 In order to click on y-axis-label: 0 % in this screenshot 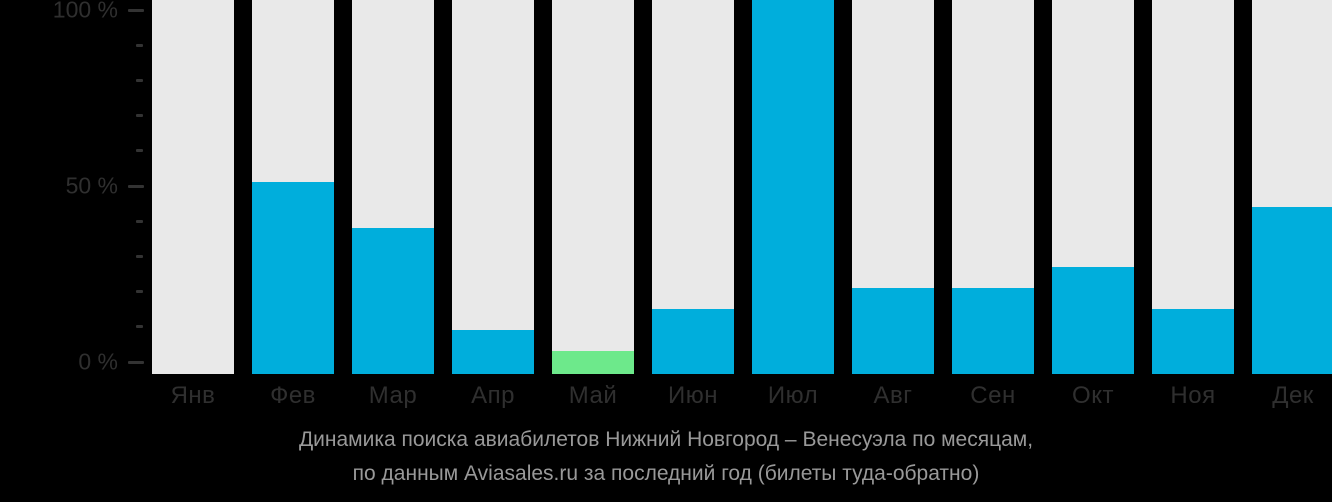, I will do `click(98, 361)`.